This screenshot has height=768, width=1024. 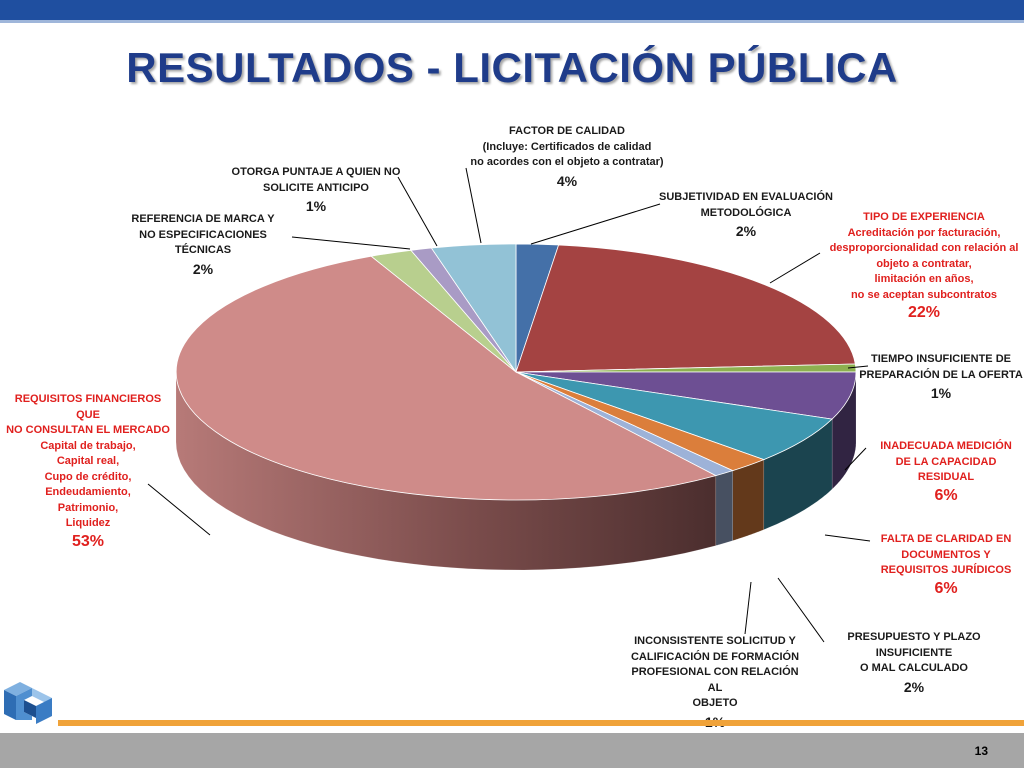 I want to click on label-line: DOCUMENTOS Y, so click(x=946, y=554).